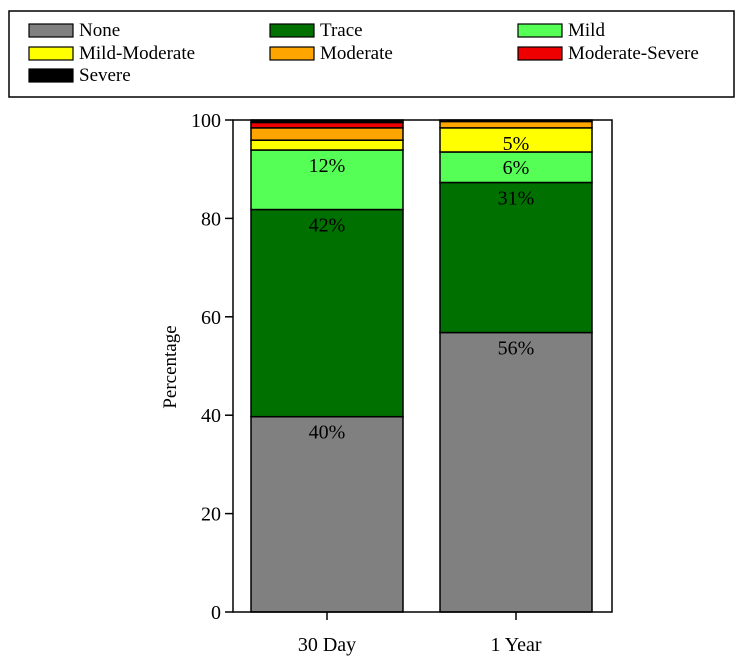  Describe the element at coordinates (327, 226) in the screenshot. I see `data-label-30-day-trace: 42%` at that location.